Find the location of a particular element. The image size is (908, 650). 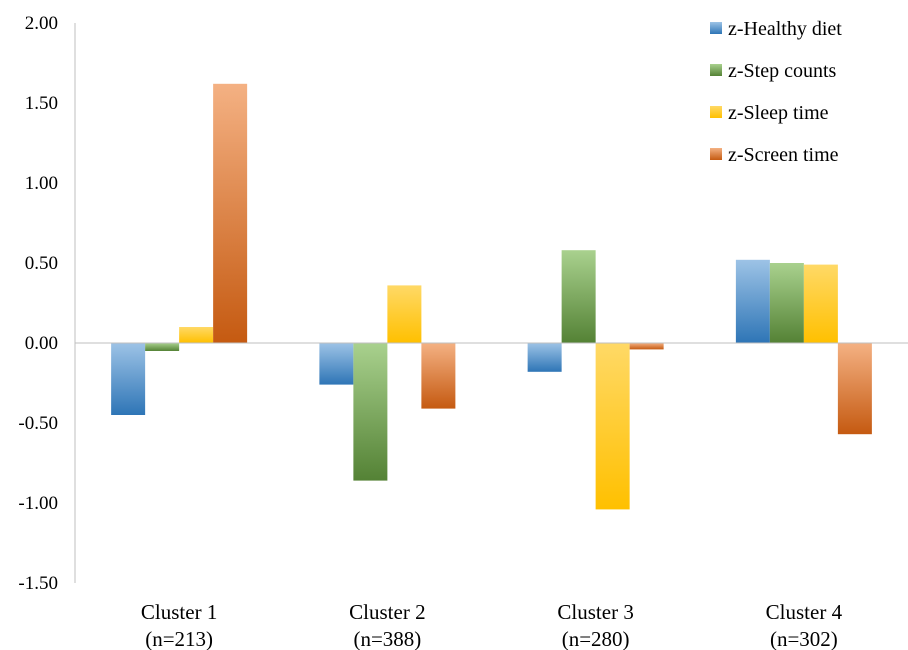

x-category-sublabel: (n=213) is located at coordinates (179, 638).